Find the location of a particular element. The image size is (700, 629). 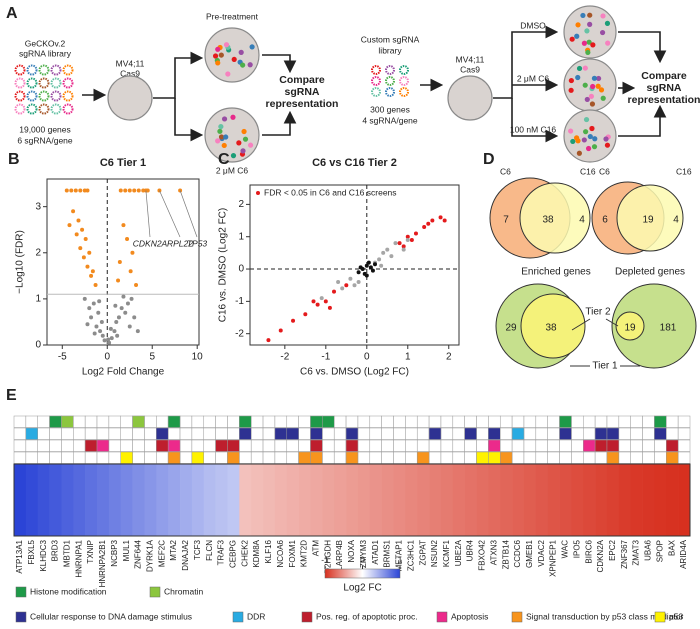

annotation: RPL22 is located at coordinates (180, 243).